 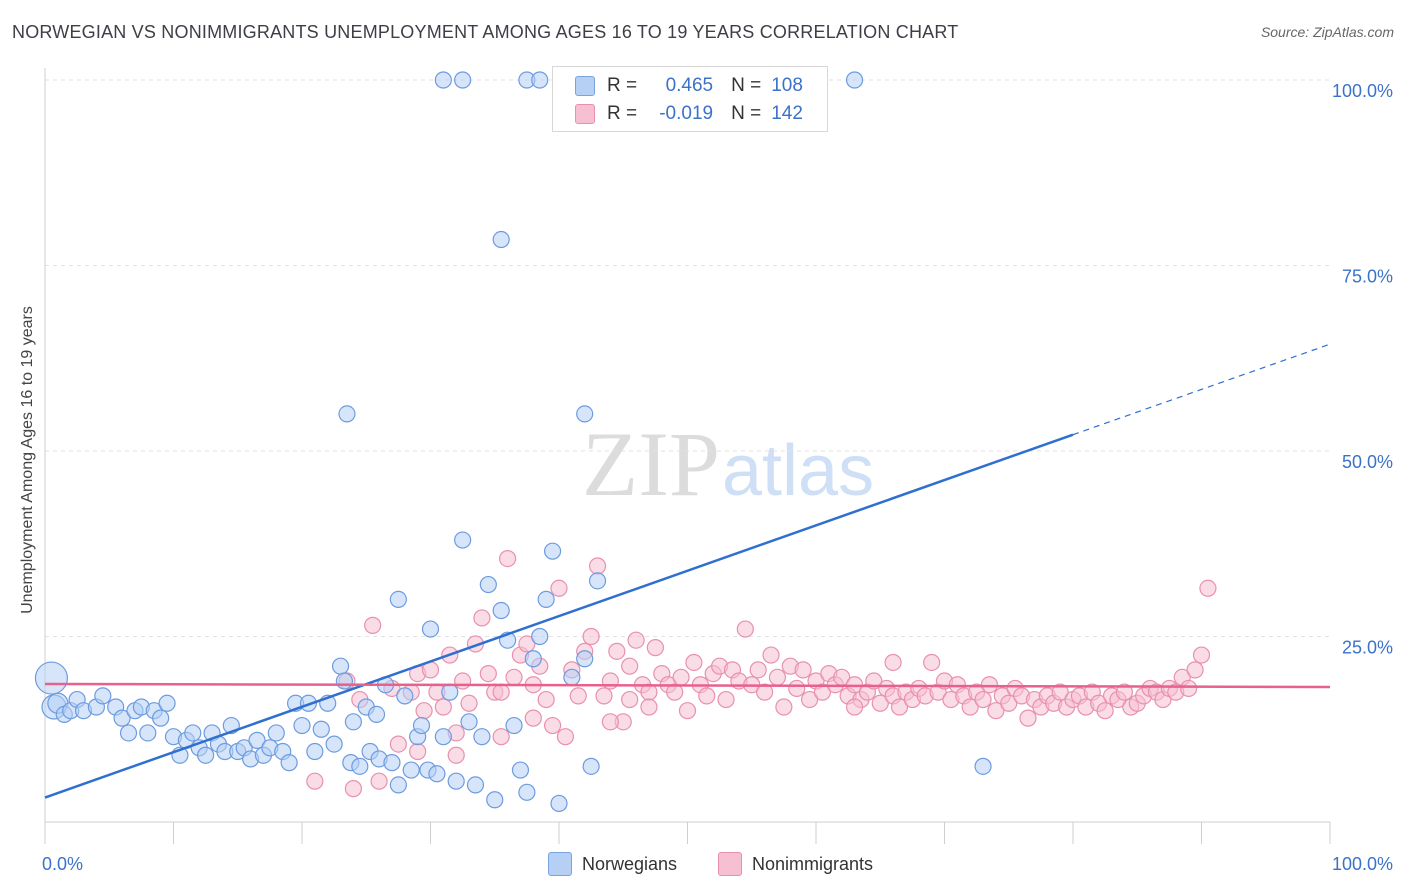 What do you see at coordinates (1367, 277) in the screenshot?
I see `y-tick-label: 75.0%` at bounding box center [1367, 277].